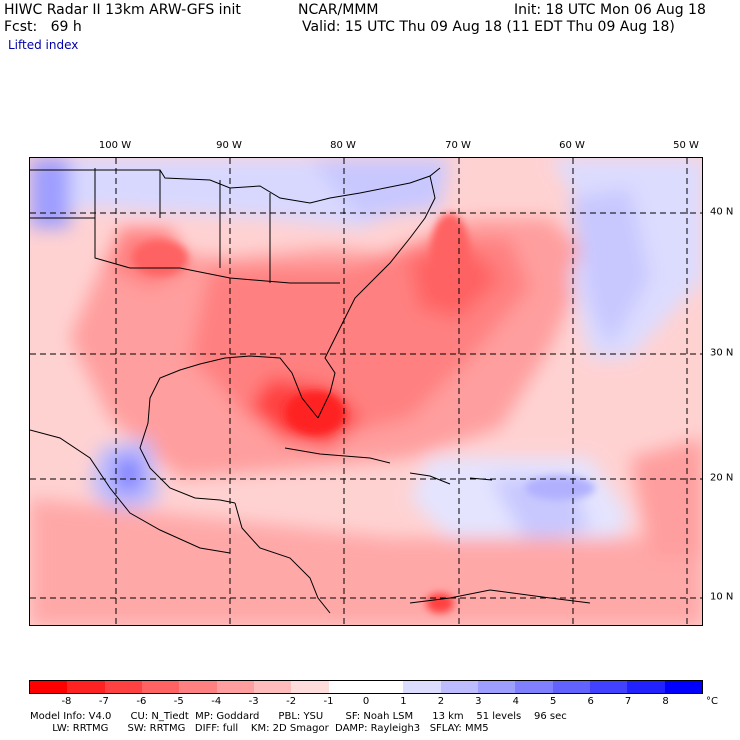 Image resolution: width=740 pixels, height=740 pixels. Describe the element at coordinates (216, 701) in the screenshot. I see `colorbar-tick-label: -4` at that location.